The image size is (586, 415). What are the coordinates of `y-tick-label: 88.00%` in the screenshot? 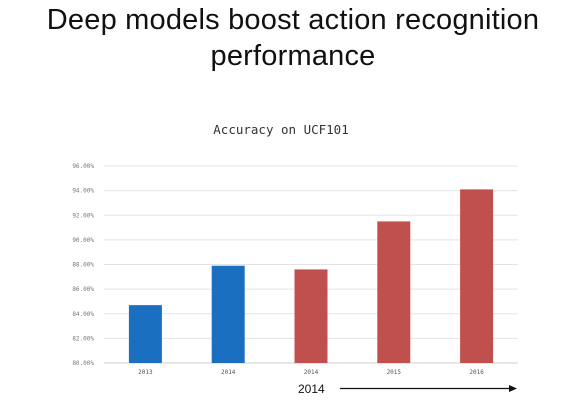 It's located at (83, 265).